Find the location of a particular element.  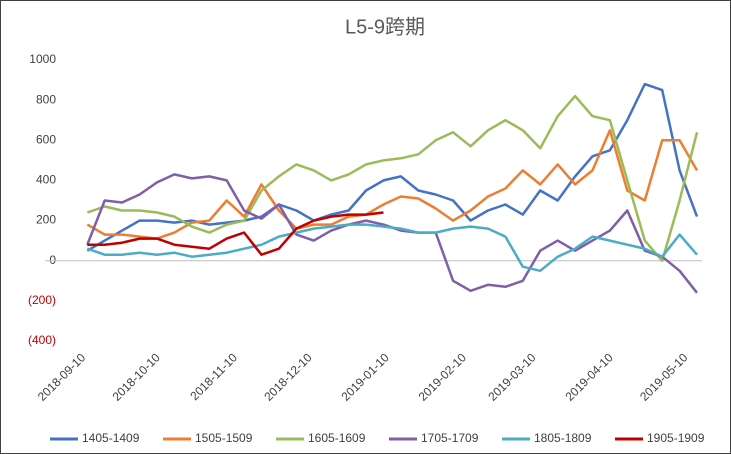

y-tick-label: 1000 is located at coordinates (42, 59).